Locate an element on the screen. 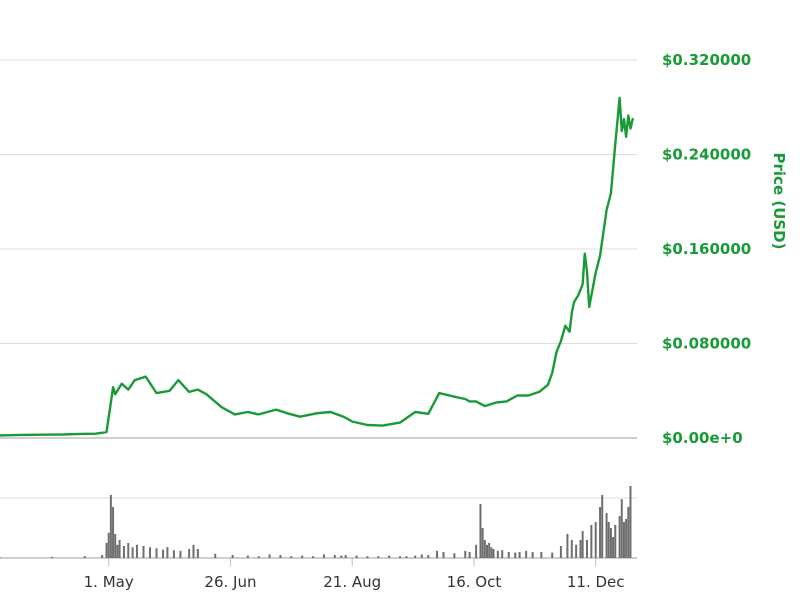  price-tick-label: $0.080000 is located at coordinates (706, 344).